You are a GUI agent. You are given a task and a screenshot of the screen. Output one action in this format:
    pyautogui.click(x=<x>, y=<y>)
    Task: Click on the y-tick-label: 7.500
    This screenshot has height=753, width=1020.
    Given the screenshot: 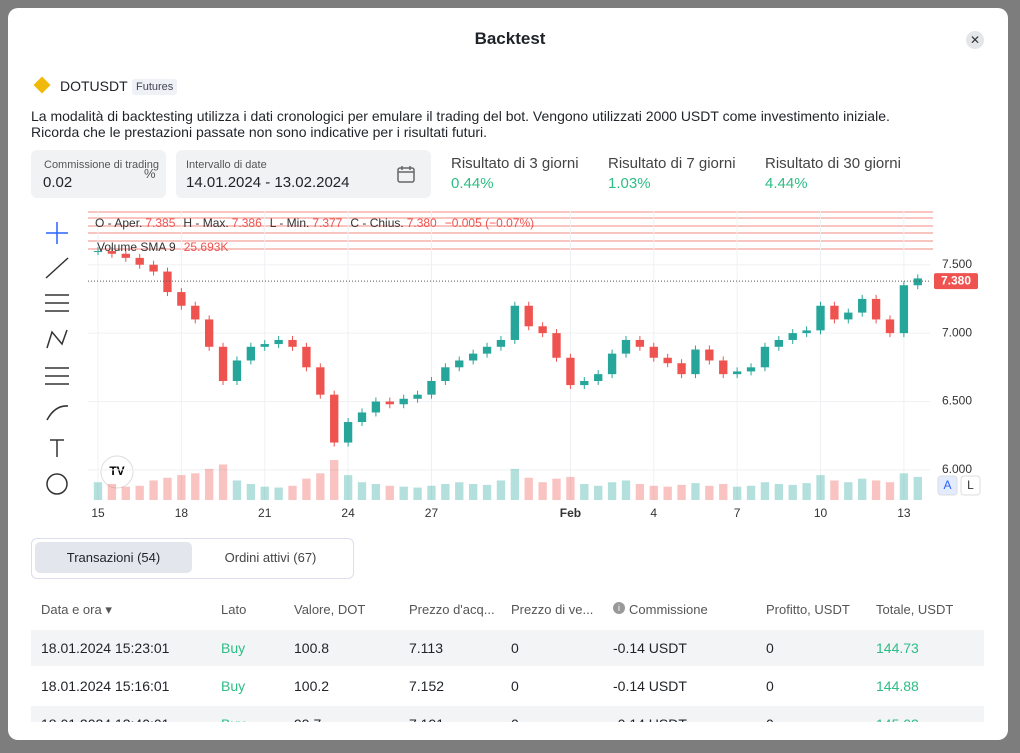 What is the action you would take?
    pyautogui.click(x=957, y=264)
    